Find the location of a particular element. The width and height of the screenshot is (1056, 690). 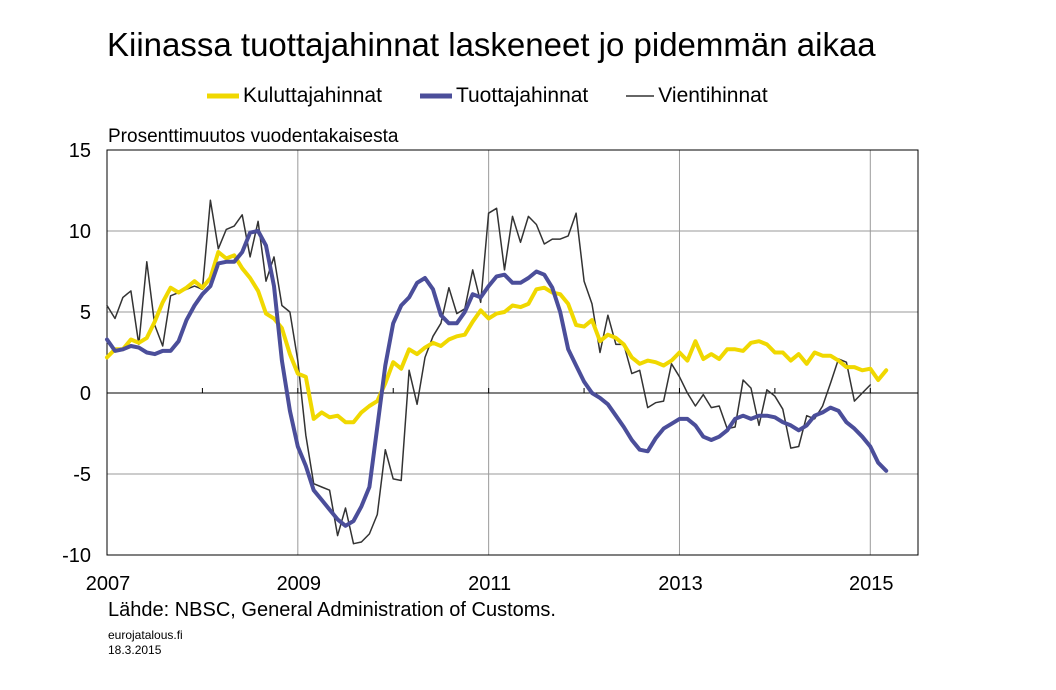

legend-label-vientihinnat: Vientihinnat is located at coordinates (713, 95).